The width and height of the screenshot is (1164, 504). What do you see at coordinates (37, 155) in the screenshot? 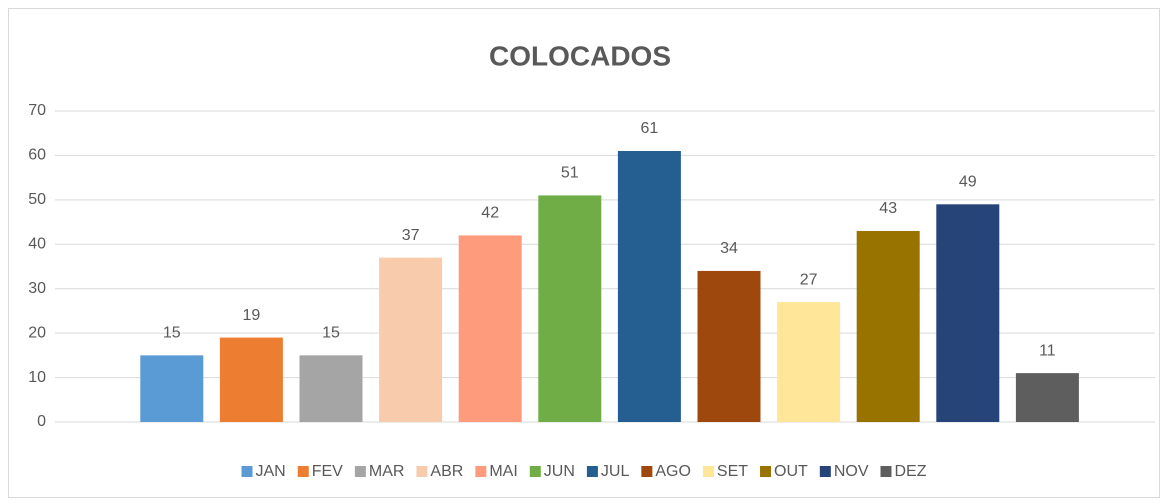
I see `y-tick-label: 60` at bounding box center [37, 155].